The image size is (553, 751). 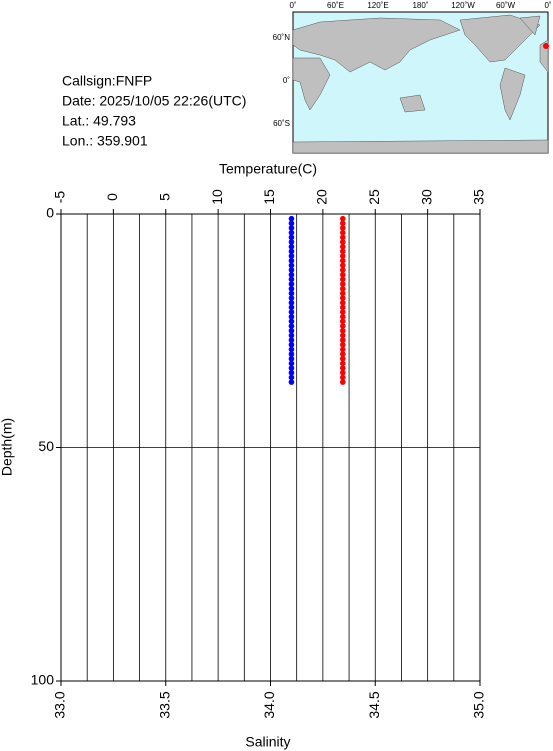 I want to click on latitude: Lat.: 49.793, so click(x=99, y=121).